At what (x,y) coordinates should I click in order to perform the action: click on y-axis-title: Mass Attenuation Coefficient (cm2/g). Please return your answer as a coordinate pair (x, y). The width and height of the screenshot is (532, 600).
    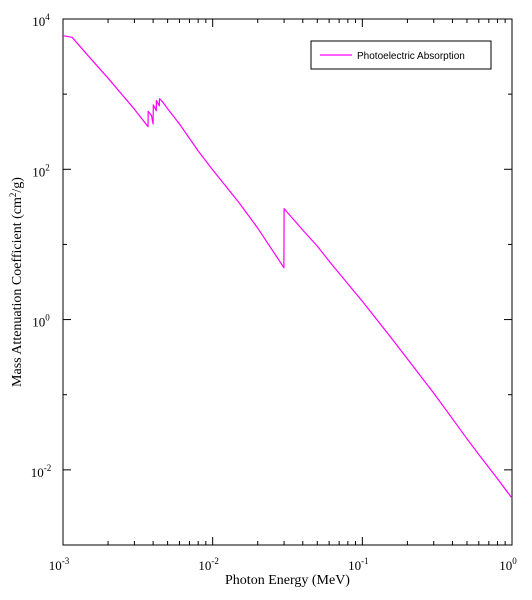
    Looking at the image, I should click on (16, 282).